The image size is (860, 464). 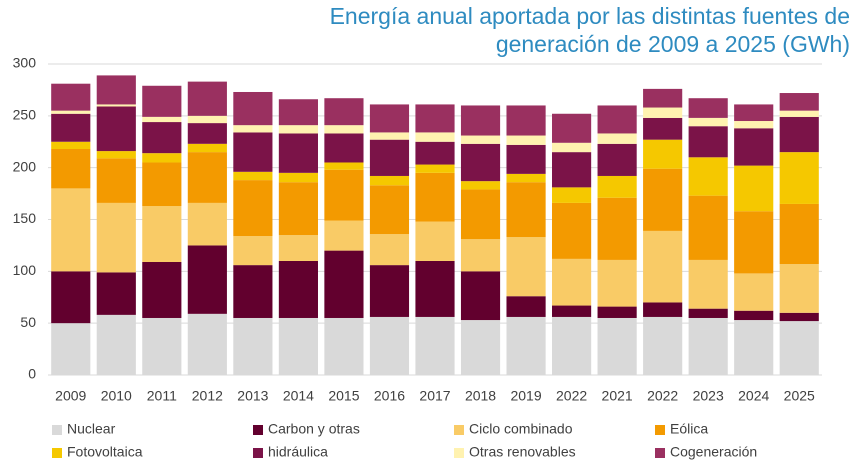 I want to click on x-tick-label: 2024, so click(x=753, y=396).